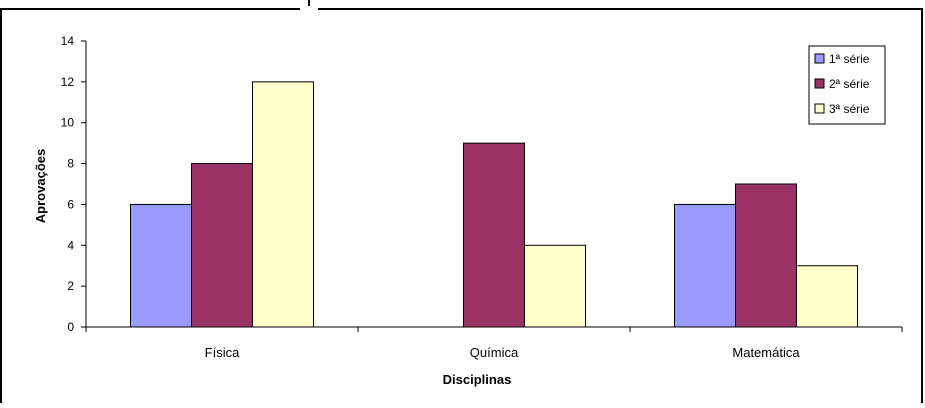 The image size is (925, 408). I want to click on legend-label: 2ª série, so click(849, 84).